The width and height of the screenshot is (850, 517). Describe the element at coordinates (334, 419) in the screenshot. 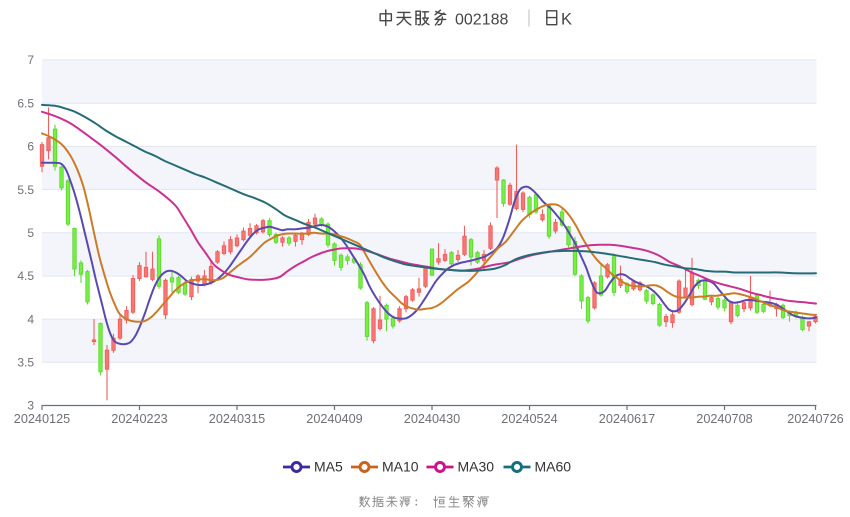

I see `svg-text: 20240409` at that location.